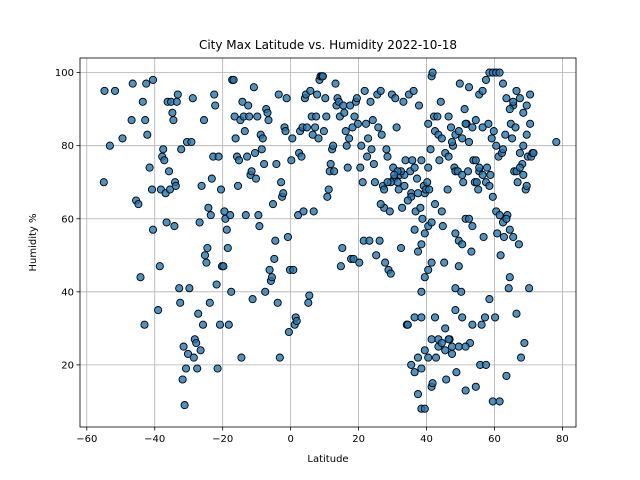  What do you see at coordinates (426, 439) in the screenshot?
I see `x-tick-label: 40` at bounding box center [426, 439].